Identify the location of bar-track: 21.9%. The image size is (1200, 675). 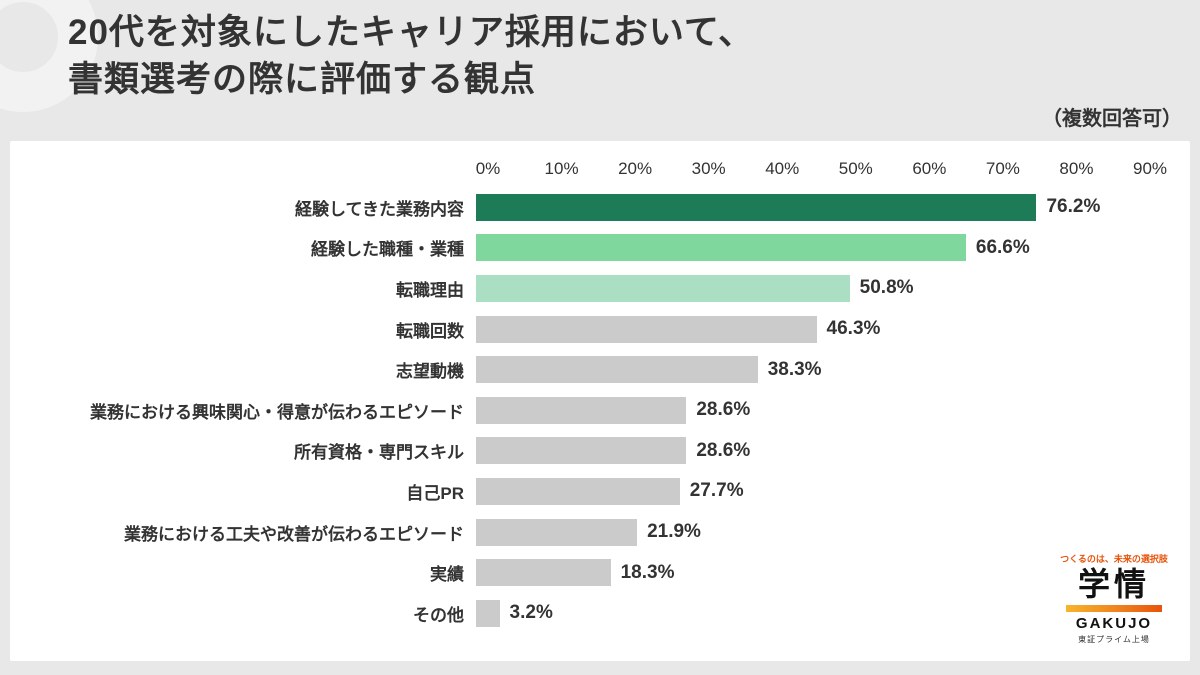
(807, 532).